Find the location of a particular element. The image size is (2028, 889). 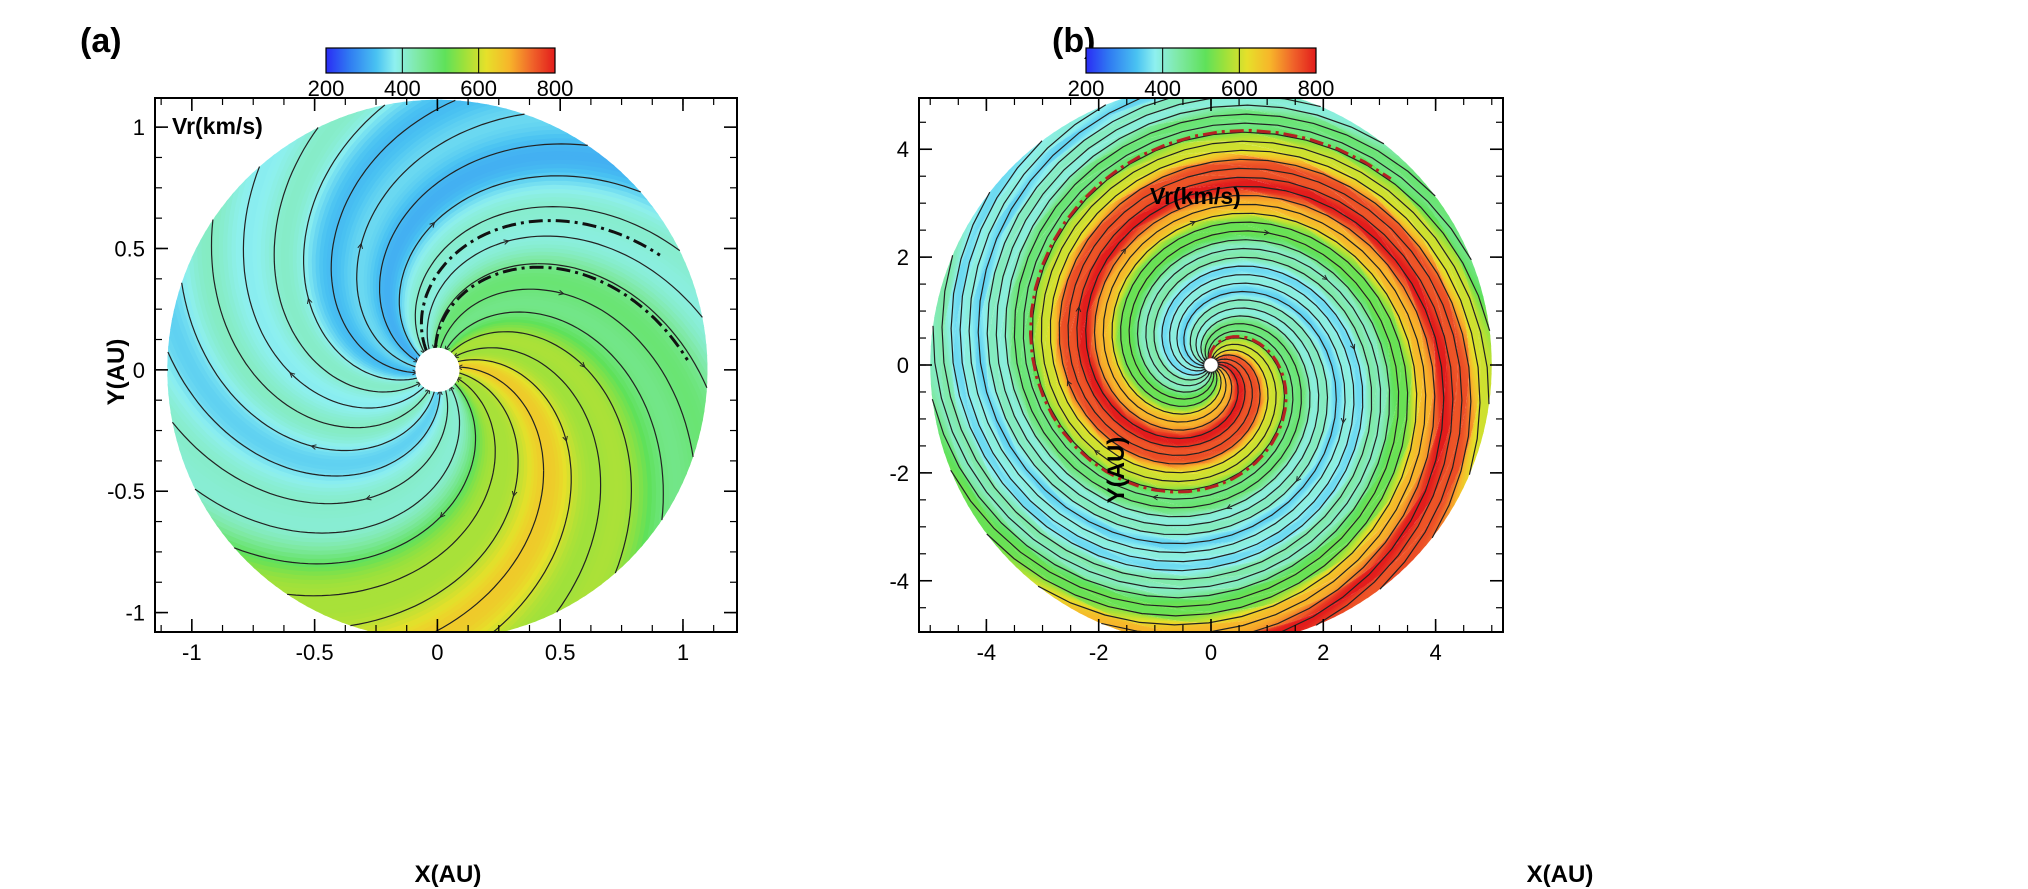

y-tick-label: 2 is located at coordinates (903, 257).